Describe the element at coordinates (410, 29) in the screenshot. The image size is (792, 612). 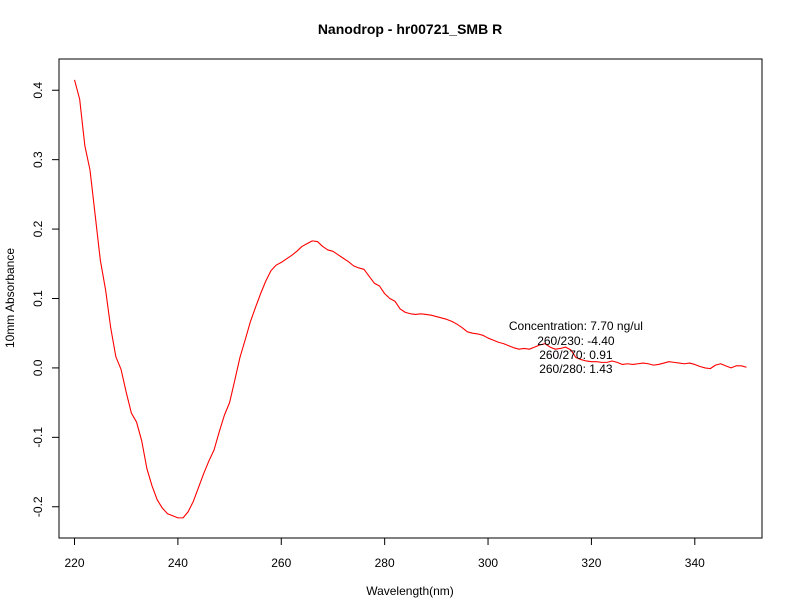
I see `chart-title: Nanodrop - hr00721_SMB R` at that location.